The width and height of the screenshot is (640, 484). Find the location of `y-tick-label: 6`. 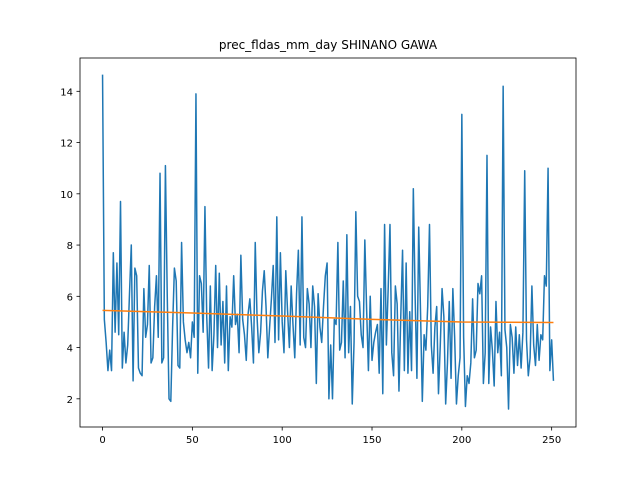

y-tick-label: 6 is located at coordinates (70, 297).